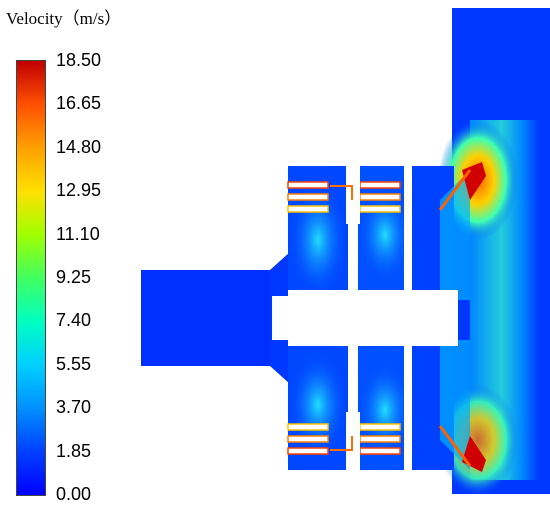  I want to click on tick-label-8: 3.70, so click(74, 407).